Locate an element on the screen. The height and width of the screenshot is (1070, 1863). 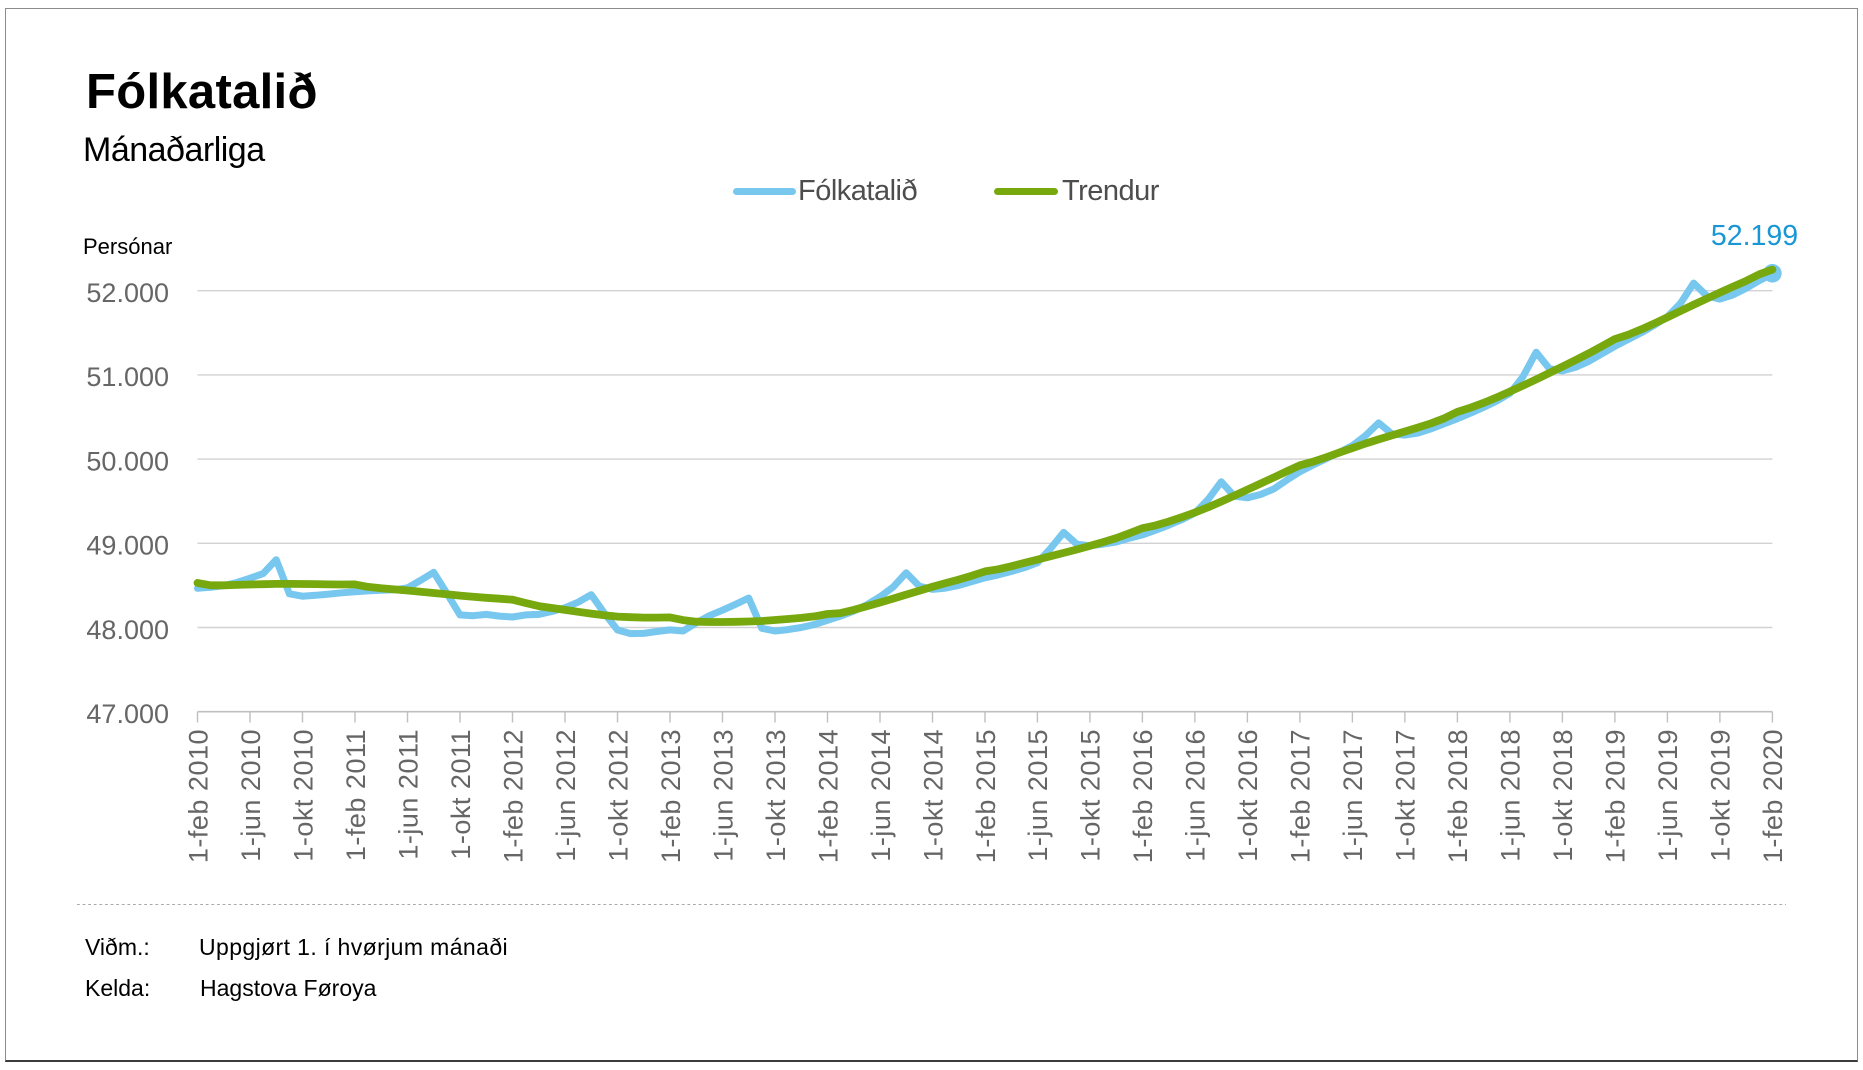
svg-text: 1-jun 2012 is located at coordinates (566, 795).